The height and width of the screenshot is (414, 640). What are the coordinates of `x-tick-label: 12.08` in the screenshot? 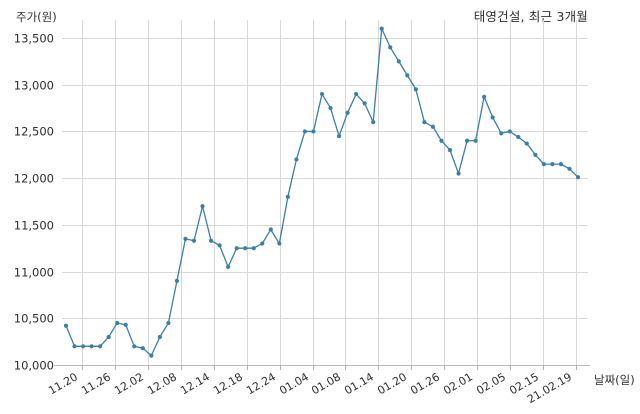 It's located at (162, 383).